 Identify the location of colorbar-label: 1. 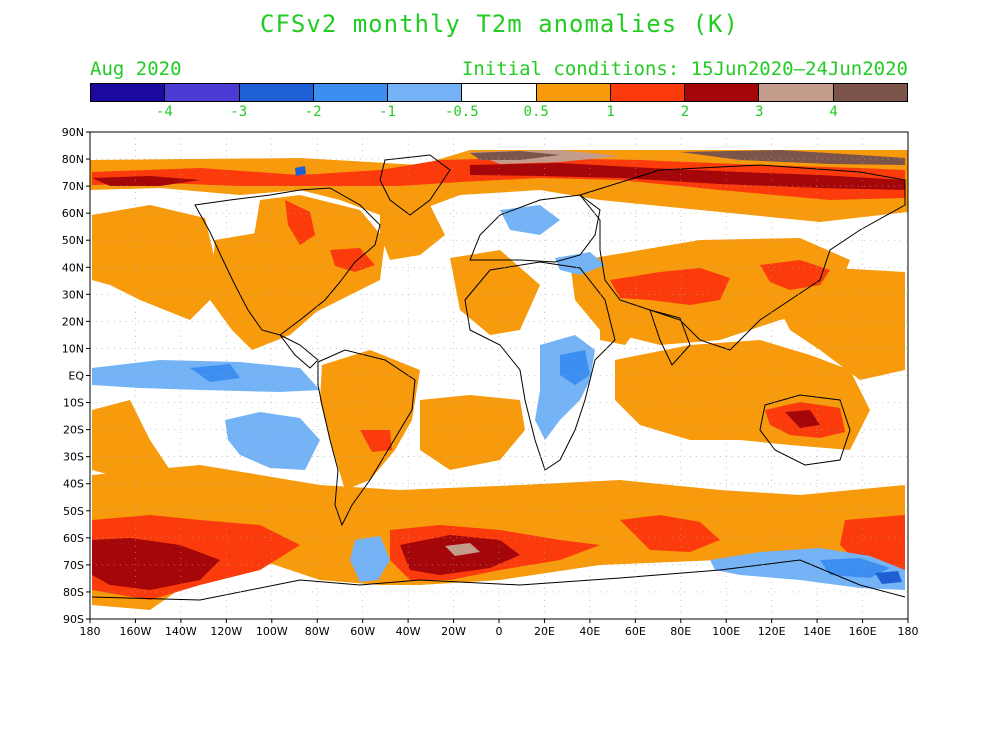
(610, 112).